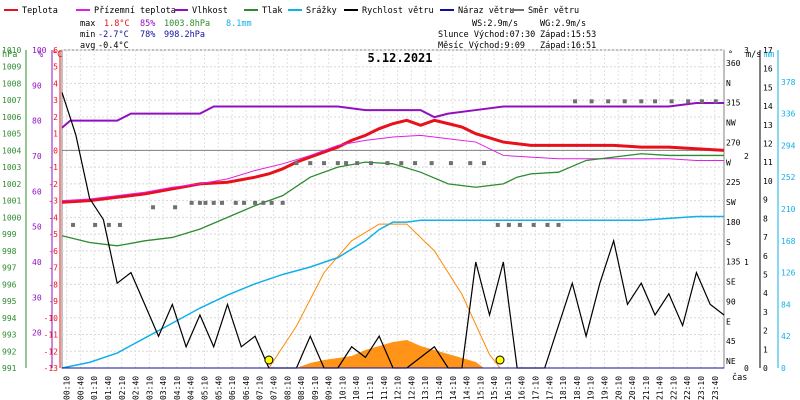 The width and height of the screenshot is (800, 400). I want to click on stats-min-temp: -2.7°C, so click(113, 35).